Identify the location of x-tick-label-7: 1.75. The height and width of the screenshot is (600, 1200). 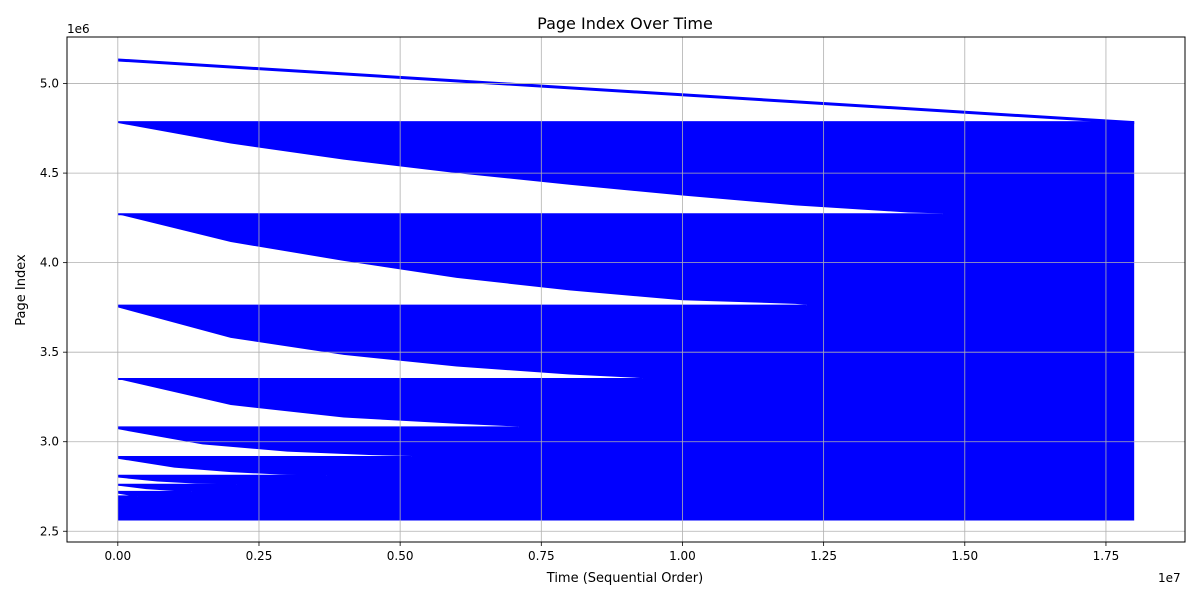
(1106, 556).